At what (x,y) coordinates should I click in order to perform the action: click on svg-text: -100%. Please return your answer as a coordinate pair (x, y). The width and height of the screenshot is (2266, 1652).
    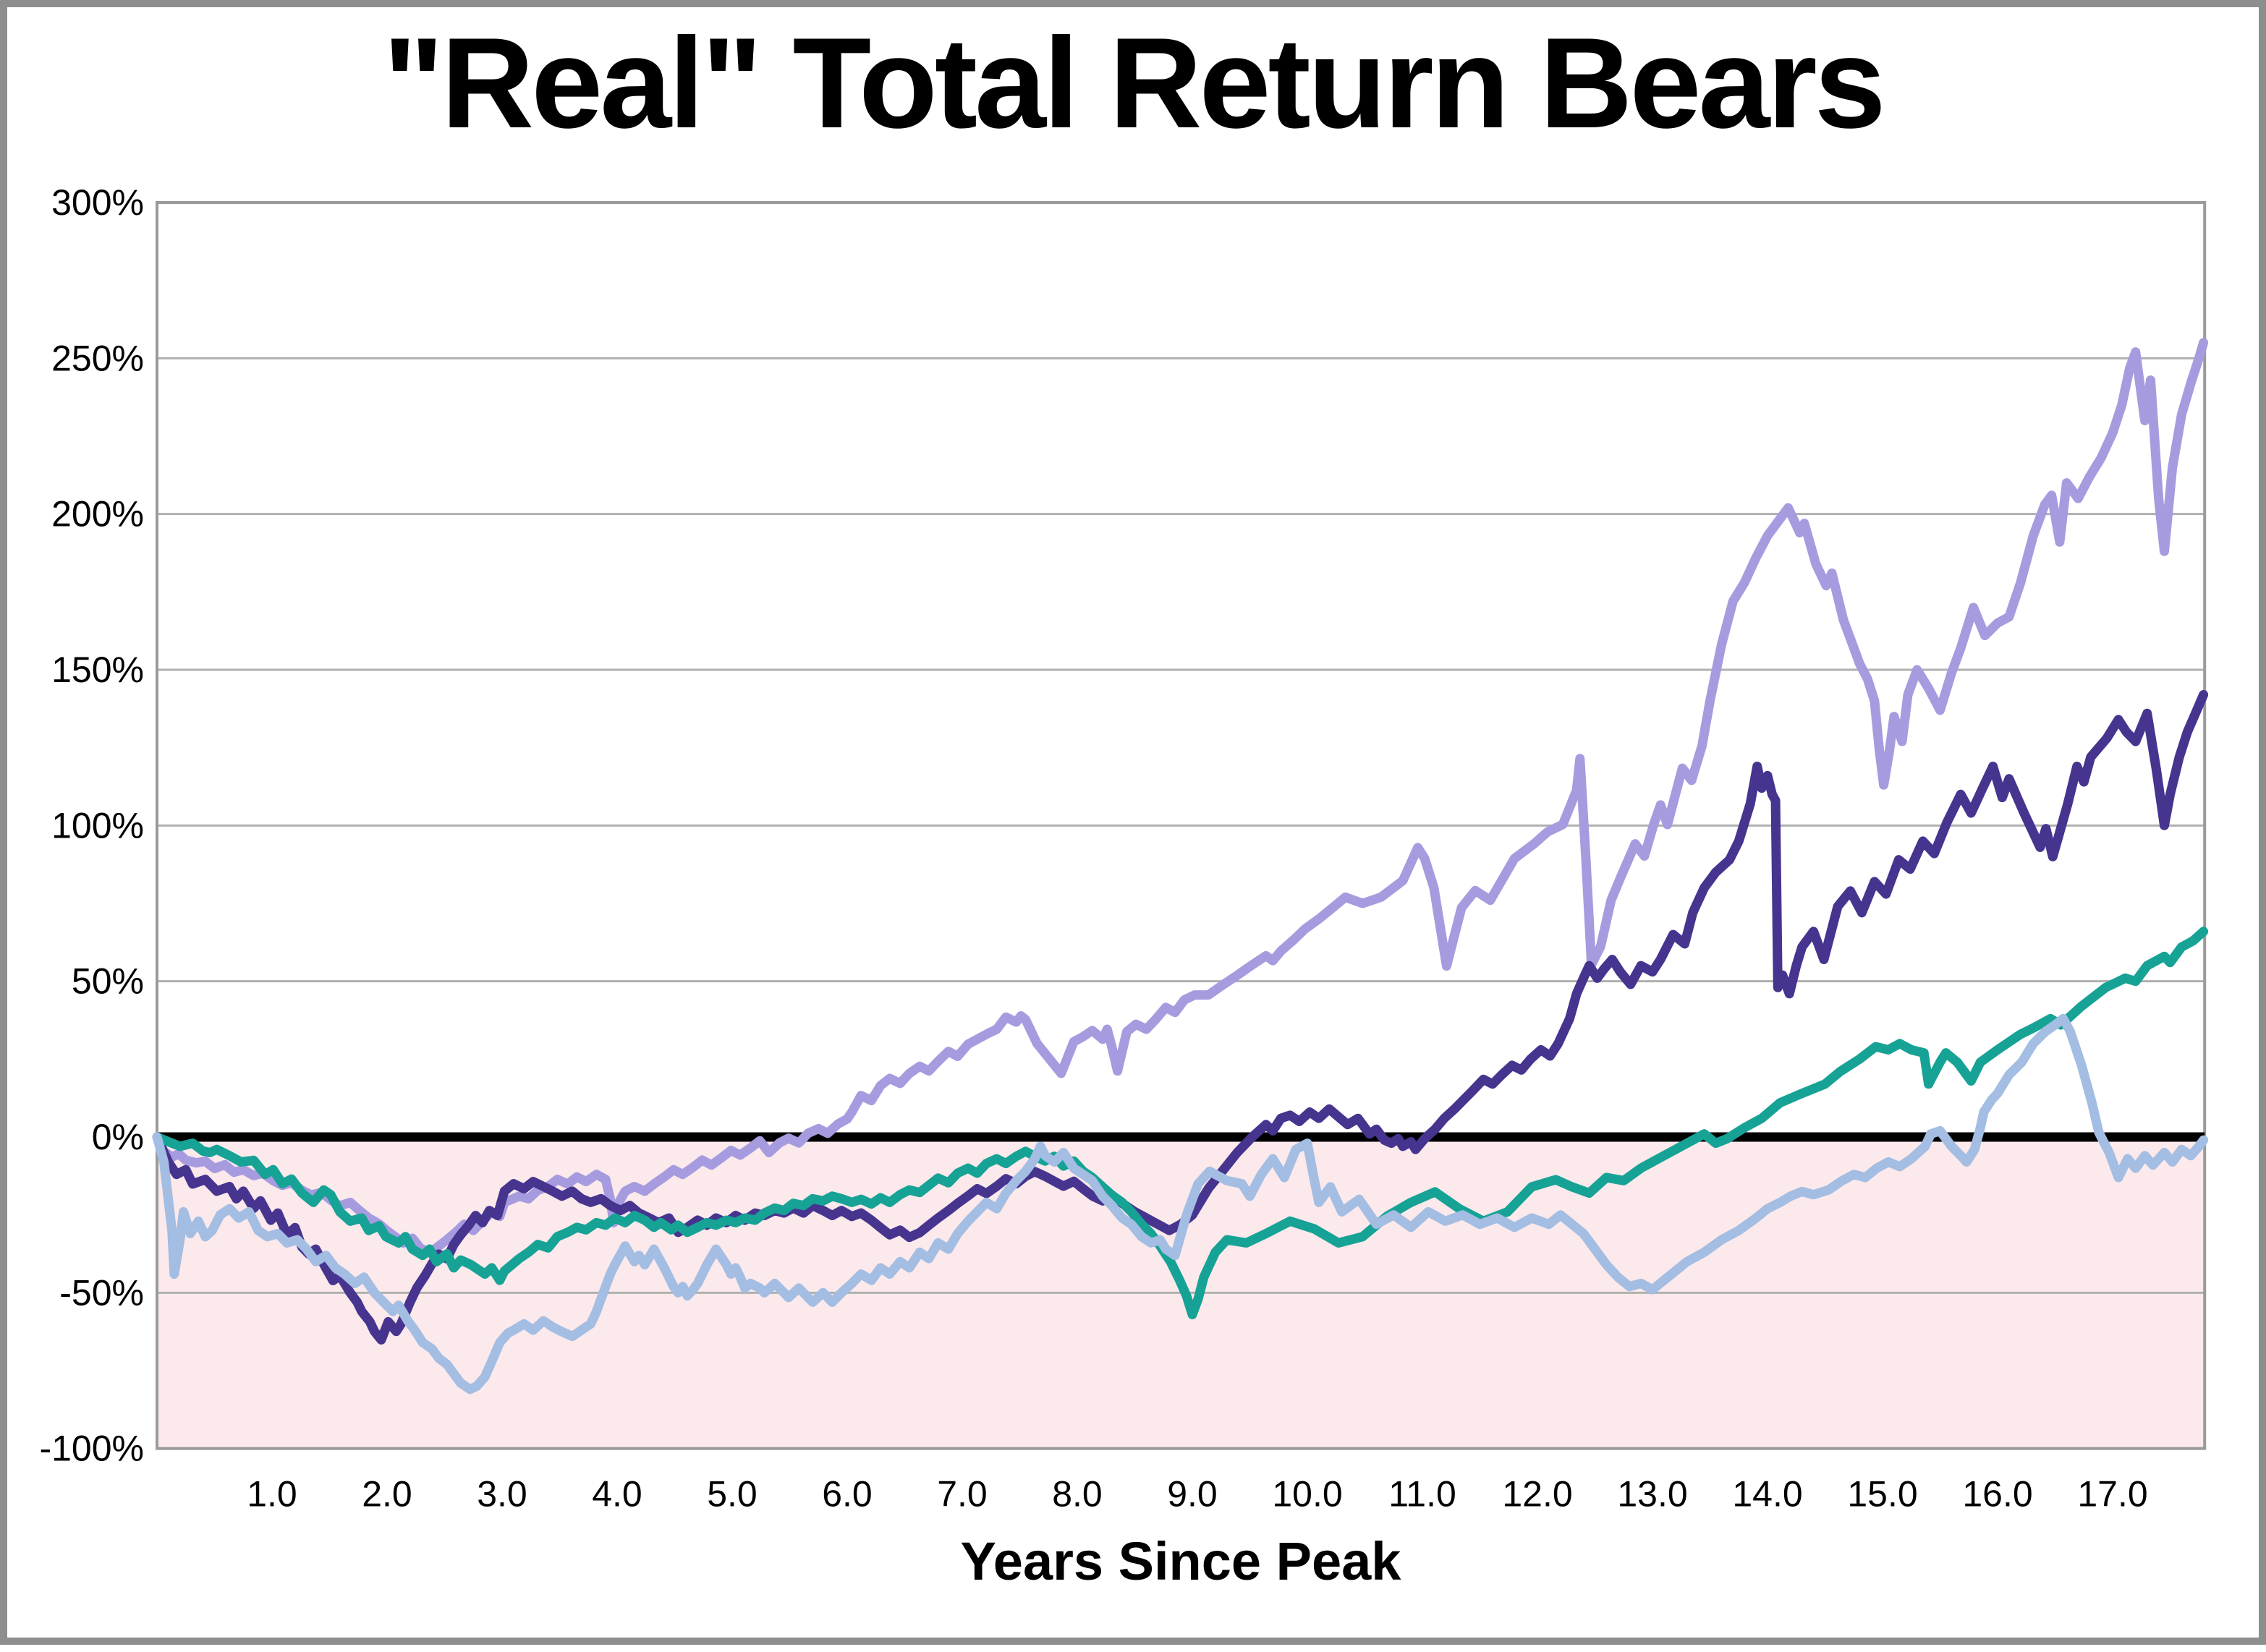
    Looking at the image, I should click on (91, 1449).